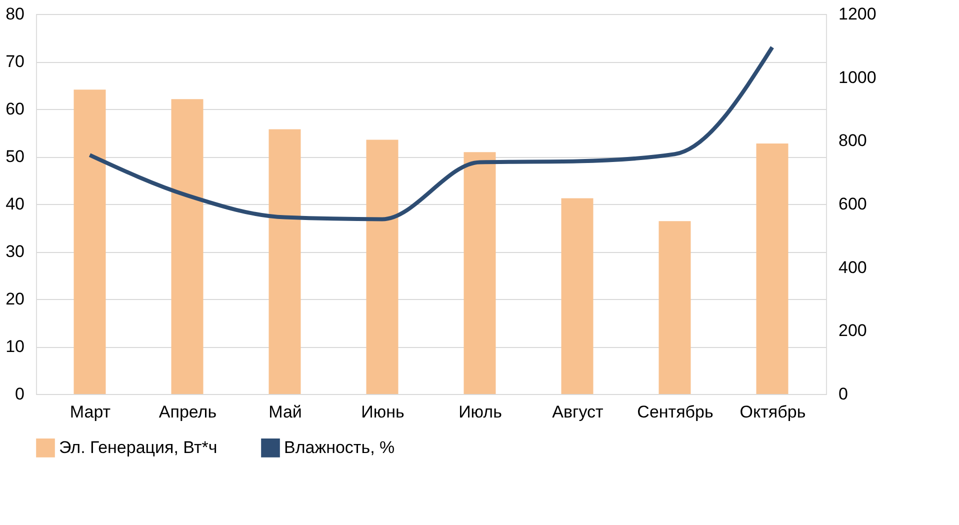  Describe the element at coordinates (852, 267) in the screenshot. I see `y2-tick-label: 400` at that location.